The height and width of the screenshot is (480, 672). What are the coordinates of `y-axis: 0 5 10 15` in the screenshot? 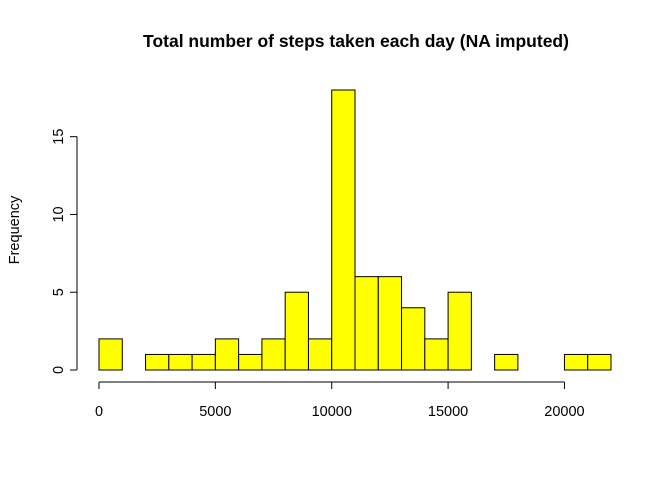 It's located at (64, 251).